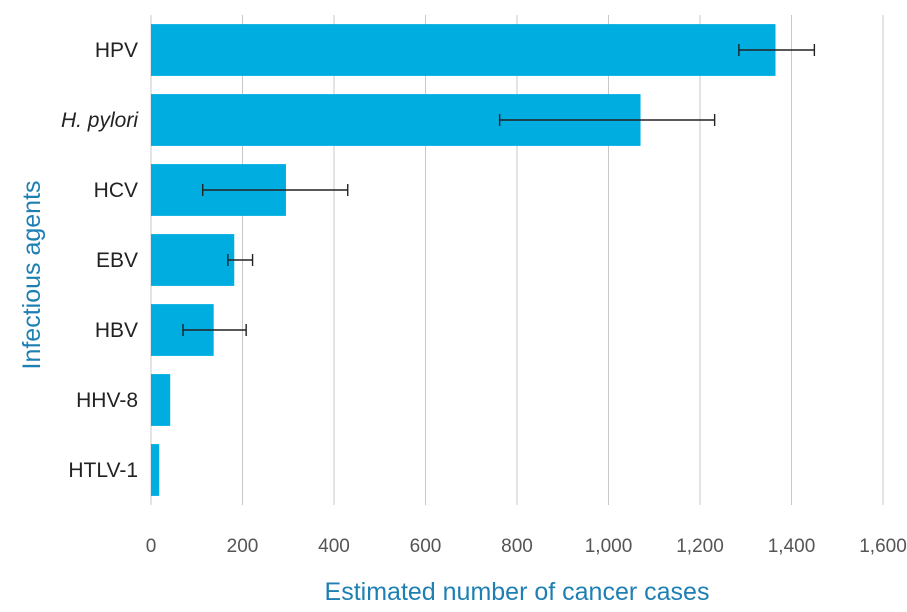 Image resolution: width=907 pixels, height=612 pixels. What do you see at coordinates (609, 546) in the screenshot?
I see `x-tick-label: 1,000` at bounding box center [609, 546].